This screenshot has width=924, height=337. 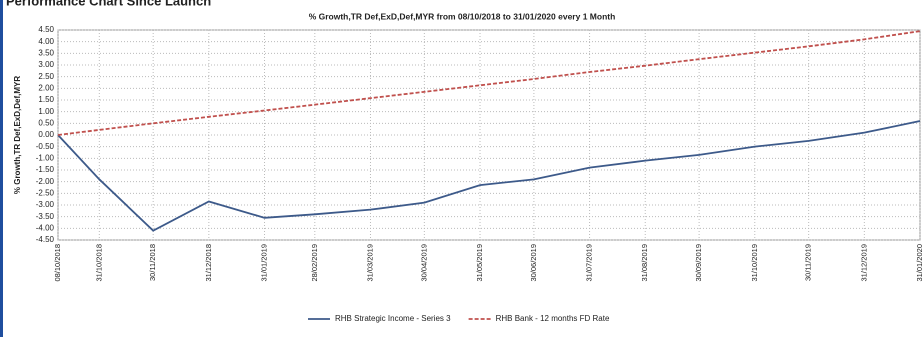 What do you see at coordinates (698, 263) in the screenshot?
I see `x-tick-label: 30/09/2019` at bounding box center [698, 263].